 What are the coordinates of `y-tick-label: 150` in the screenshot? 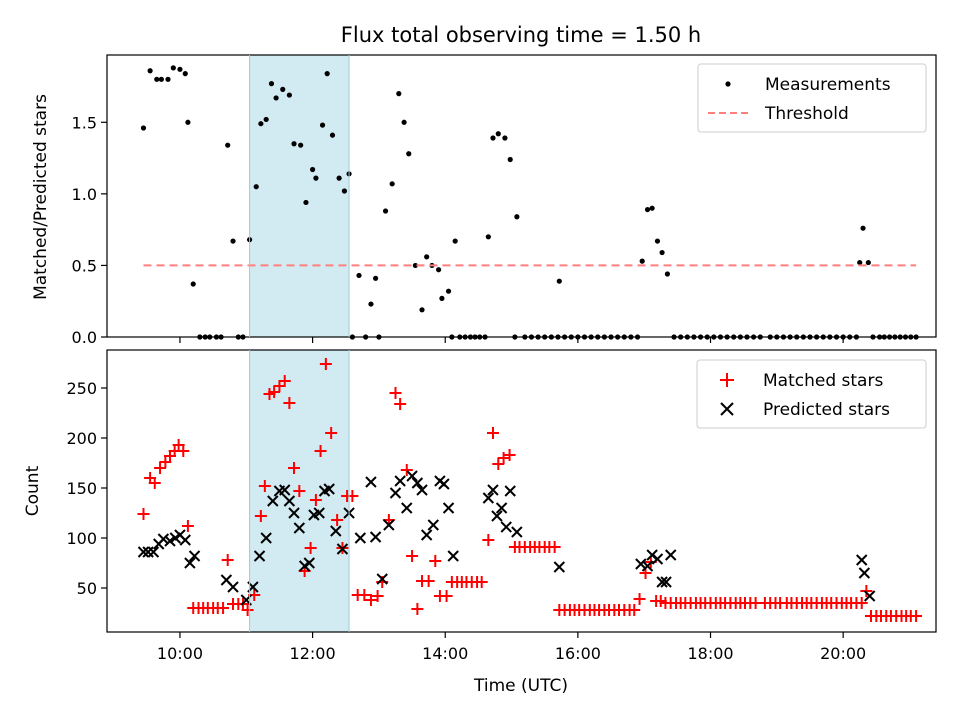 It's located at (81, 488).